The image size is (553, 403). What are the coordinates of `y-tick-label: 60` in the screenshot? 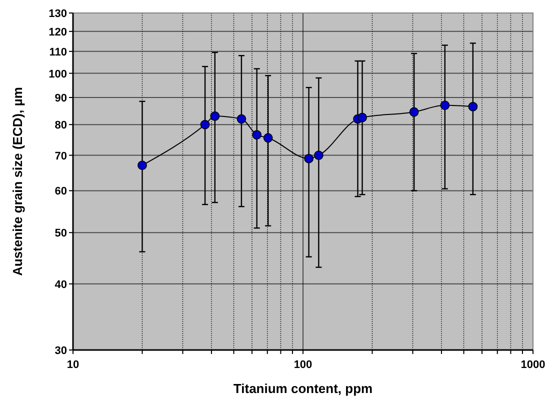 It's located at (60, 192).